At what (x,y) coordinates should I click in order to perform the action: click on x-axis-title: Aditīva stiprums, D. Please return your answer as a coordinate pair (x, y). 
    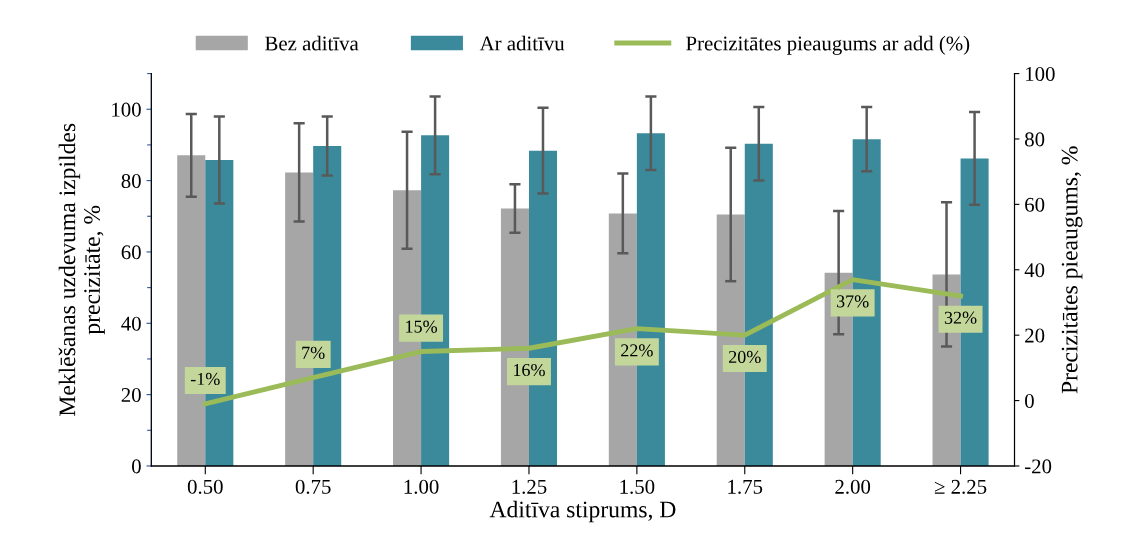
    Looking at the image, I should click on (582, 511).